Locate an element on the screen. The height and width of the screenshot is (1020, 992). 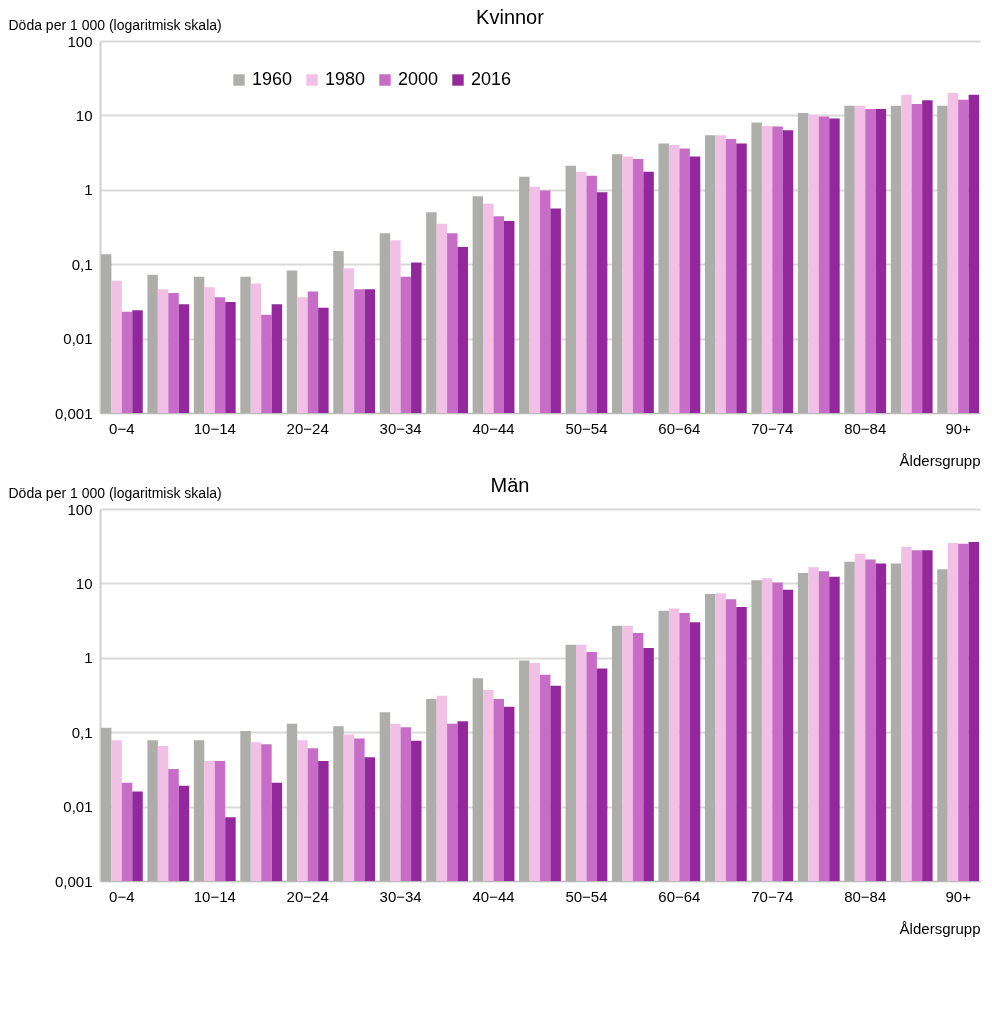
legend-label: 2016 is located at coordinates (491, 79).